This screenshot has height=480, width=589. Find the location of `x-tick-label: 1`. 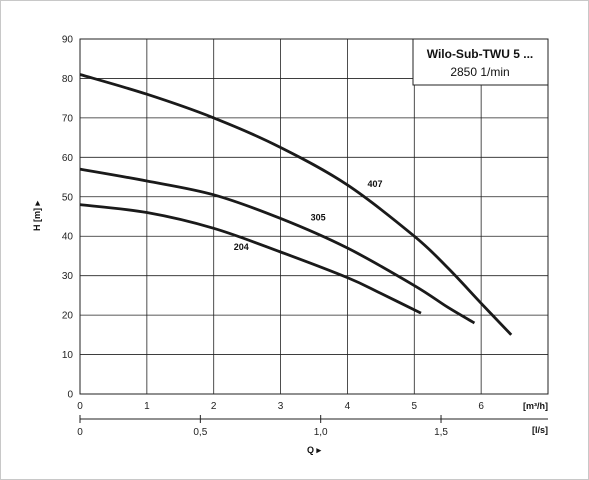

x-tick-label: 1 is located at coordinates (147, 406).